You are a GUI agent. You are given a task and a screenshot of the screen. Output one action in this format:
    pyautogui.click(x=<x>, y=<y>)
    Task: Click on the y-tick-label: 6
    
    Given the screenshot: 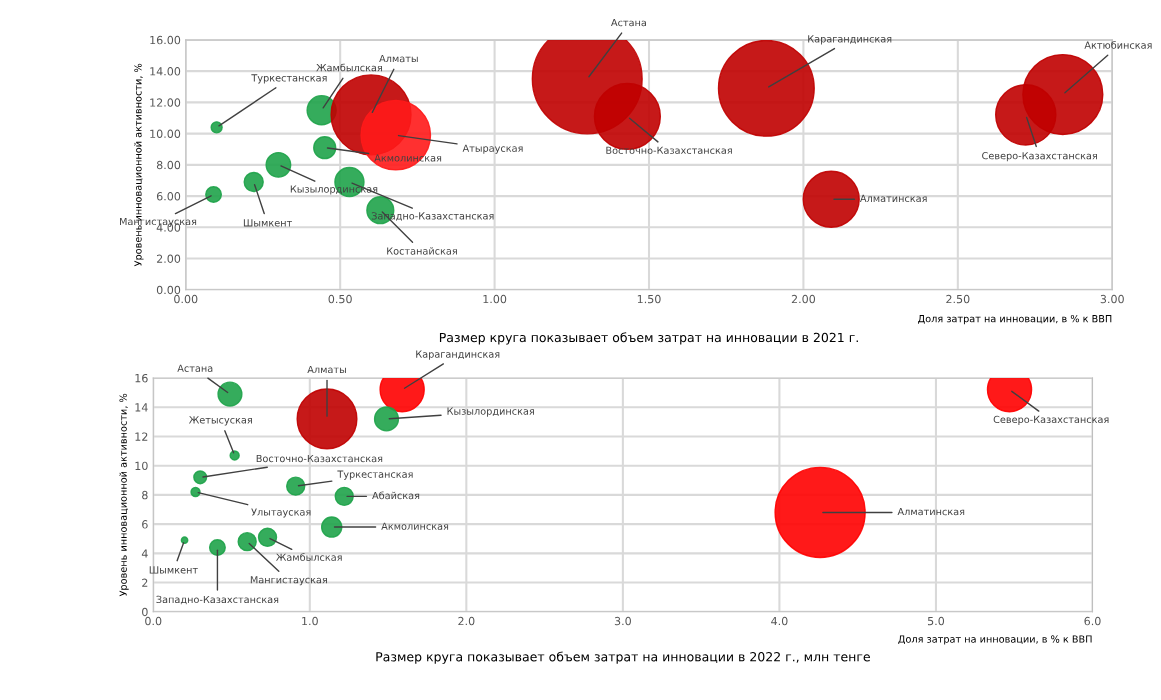 What is the action you would take?
    pyautogui.click(x=145, y=524)
    